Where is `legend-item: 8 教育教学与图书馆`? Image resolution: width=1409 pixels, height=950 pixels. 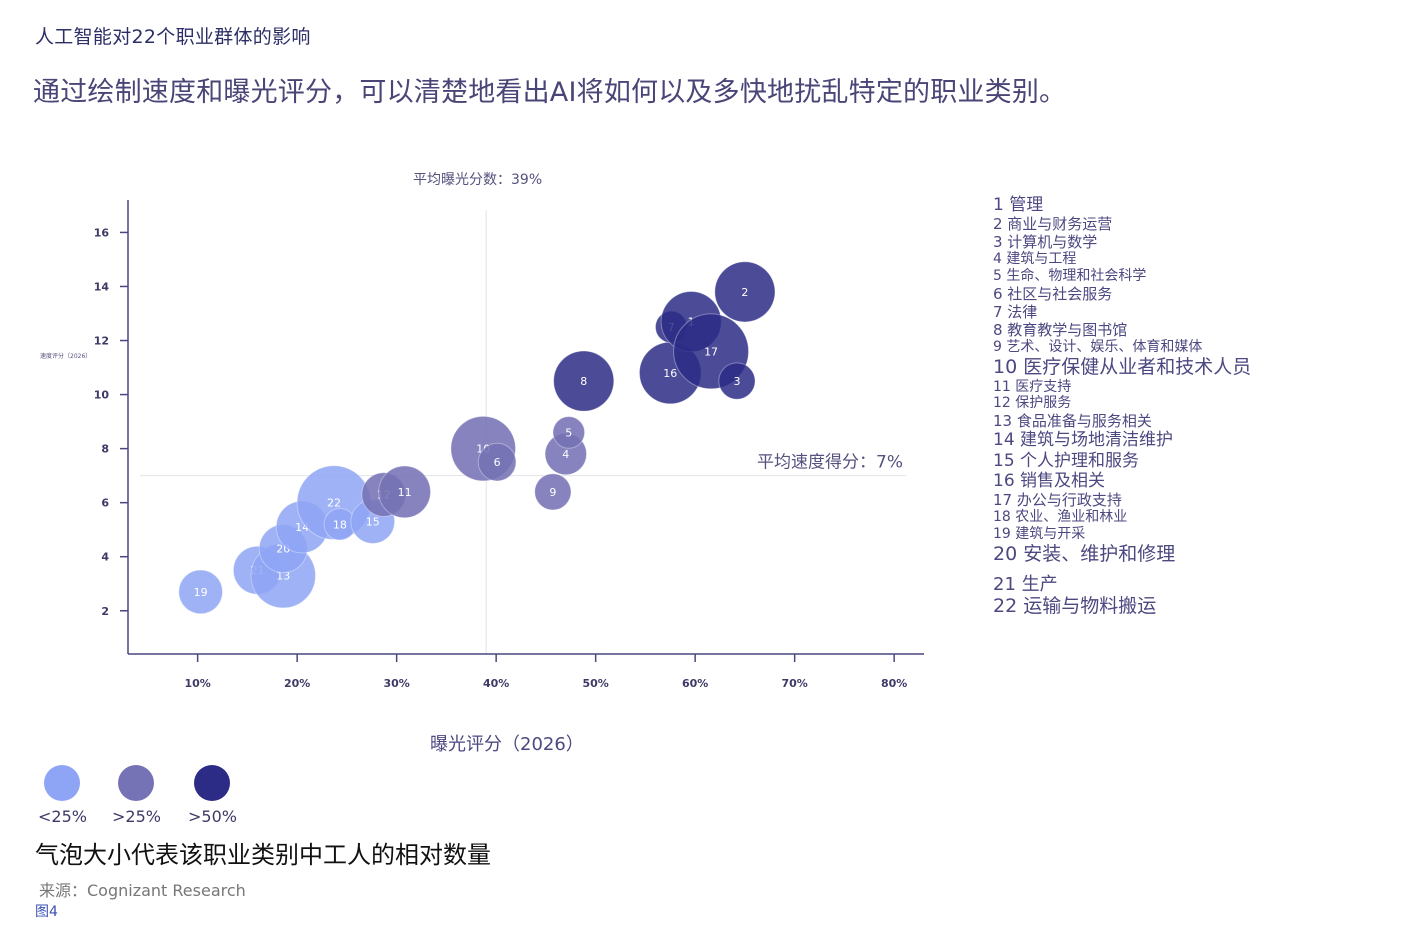
legend-item: 8 教育教学与图书馆 is located at coordinates (1060, 329).